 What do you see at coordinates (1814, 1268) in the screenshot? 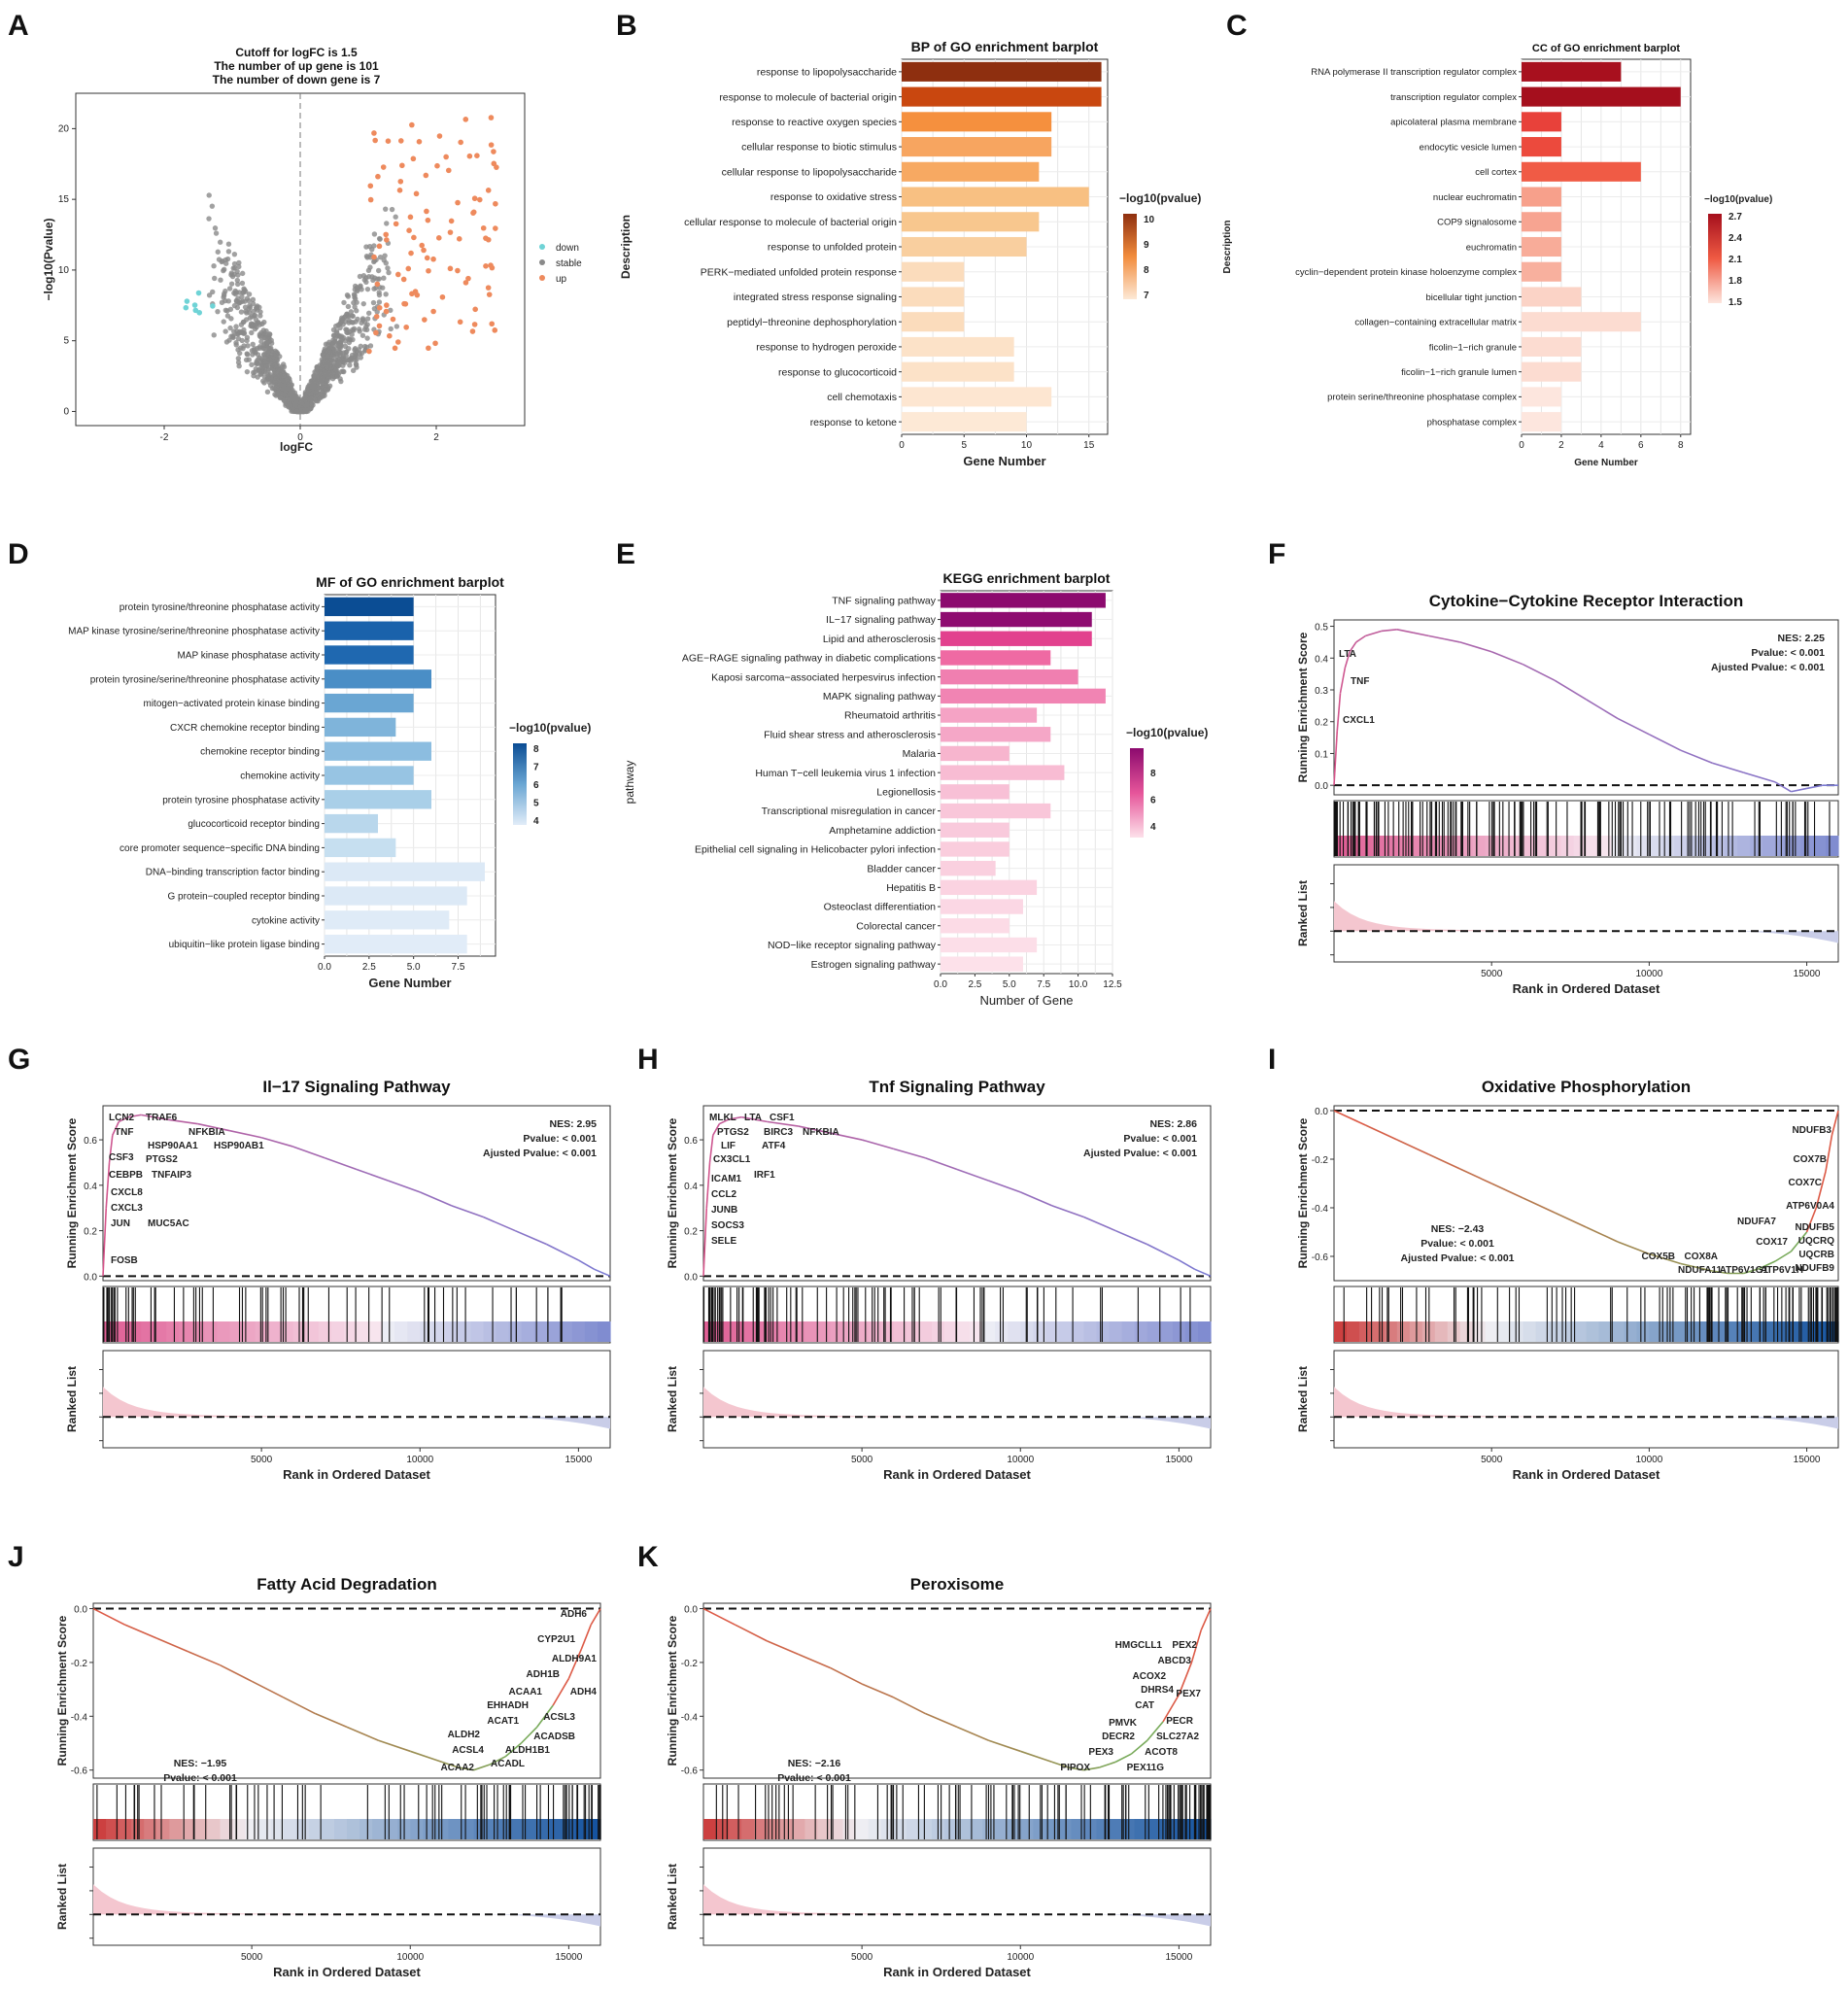
I see `gene-label: NDUFB9` at bounding box center [1814, 1268].